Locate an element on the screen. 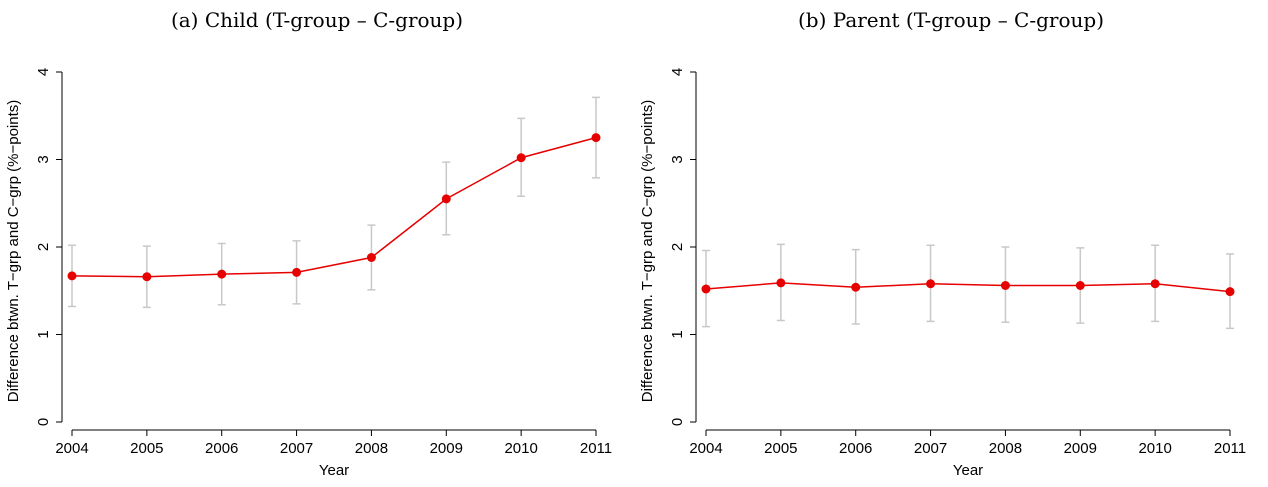 Image resolution: width=1268 pixels, height=487 pixels. chart-title: (b) Parent (T-group – C-group) is located at coordinates (951, 20).